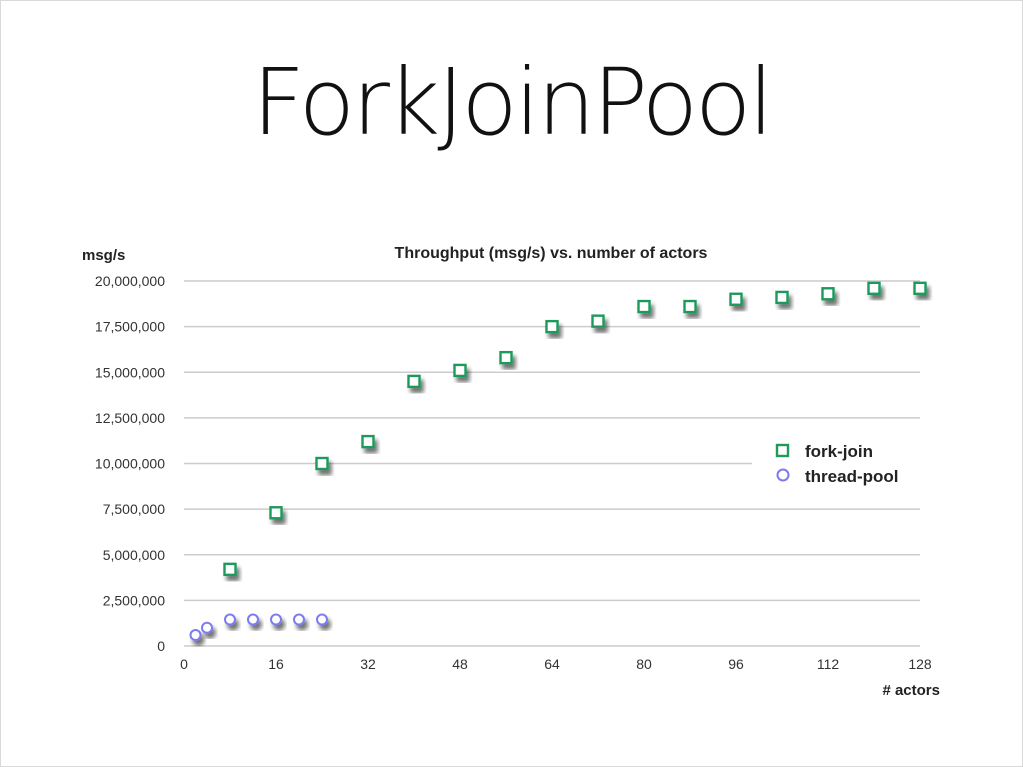 The width and height of the screenshot is (1023, 767). I want to click on x-tick-label: 128, so click(920, 664).